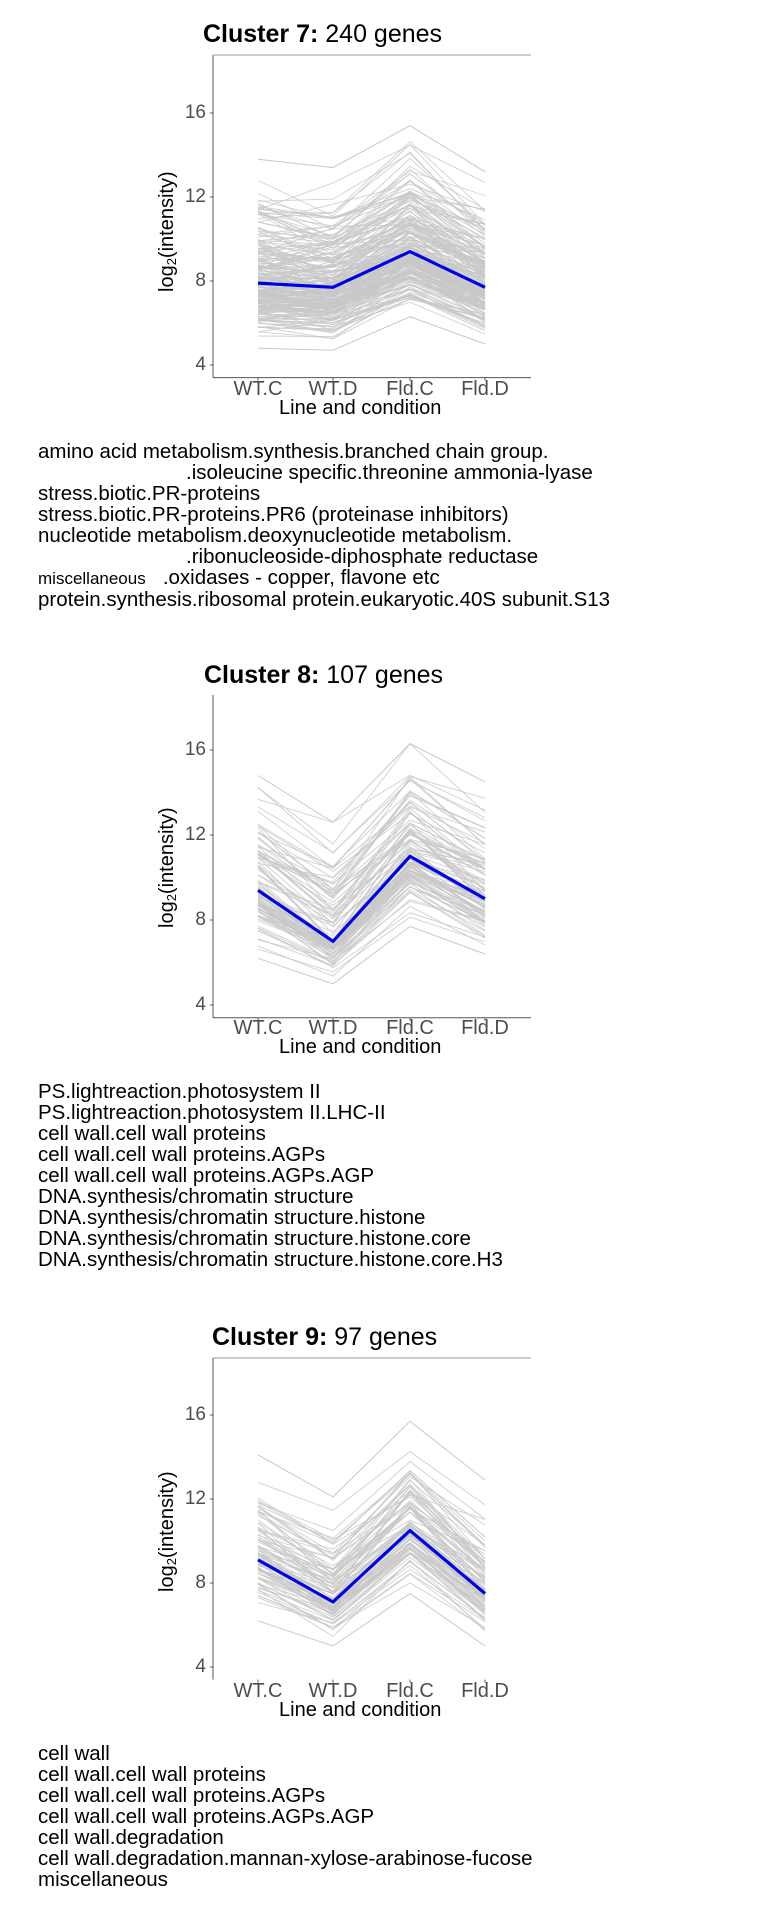 Image resolution: width=764 pixels, height=1924 pixels. What do you see at coordinates (167, 1515) in the screenshot?
I see `ylabel-rest: (intensity)` at bounding box center [167, 1515].